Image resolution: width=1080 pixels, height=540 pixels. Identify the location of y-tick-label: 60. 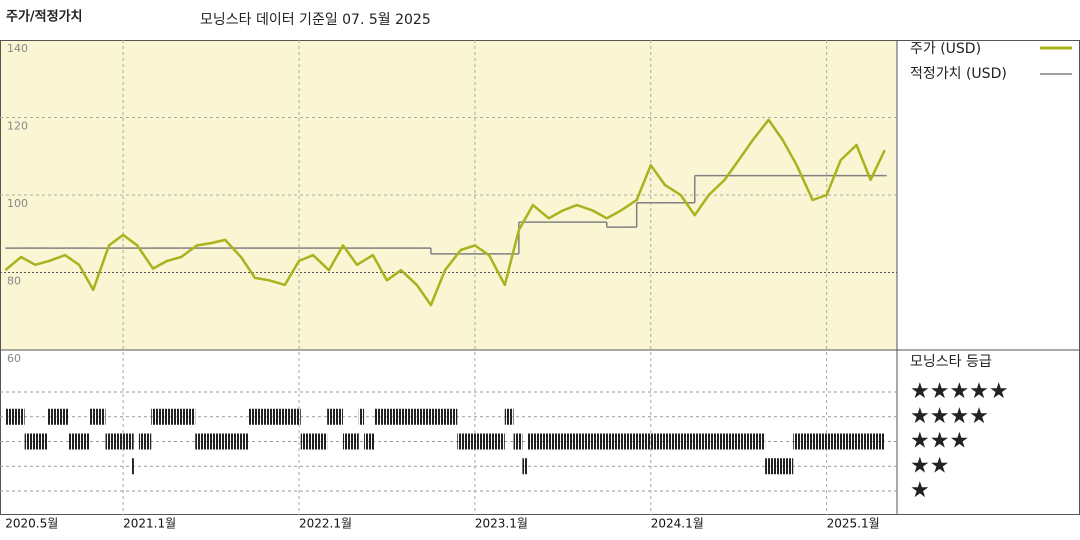
(14, 358).